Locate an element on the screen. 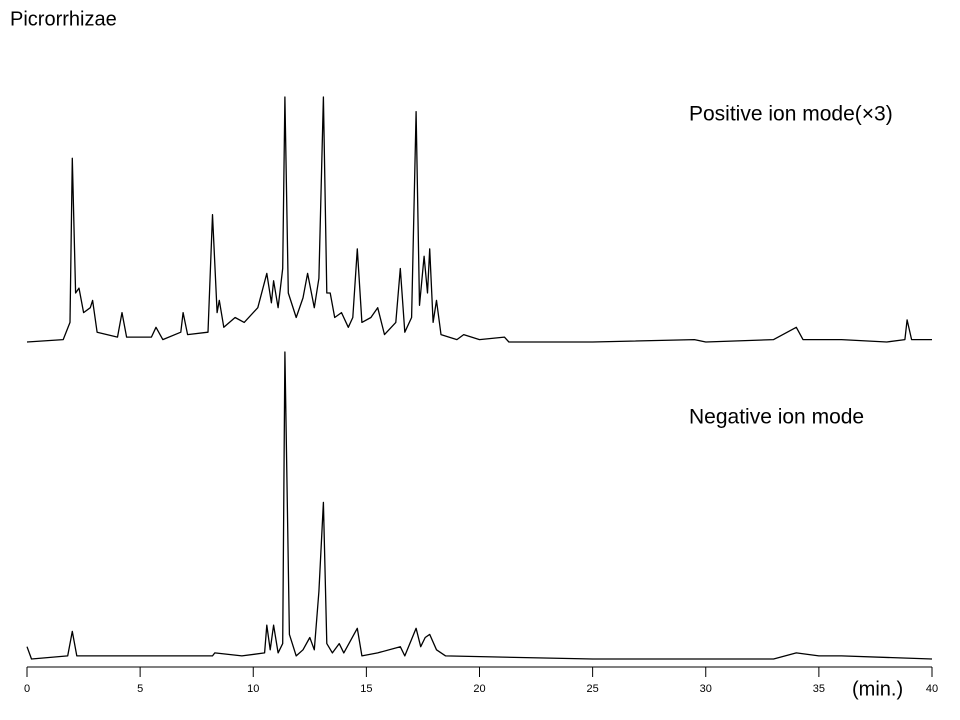 This screenshot has height=720, width=960. annotation: Positive ion mode(×3) is located at coordinates (791, 114).